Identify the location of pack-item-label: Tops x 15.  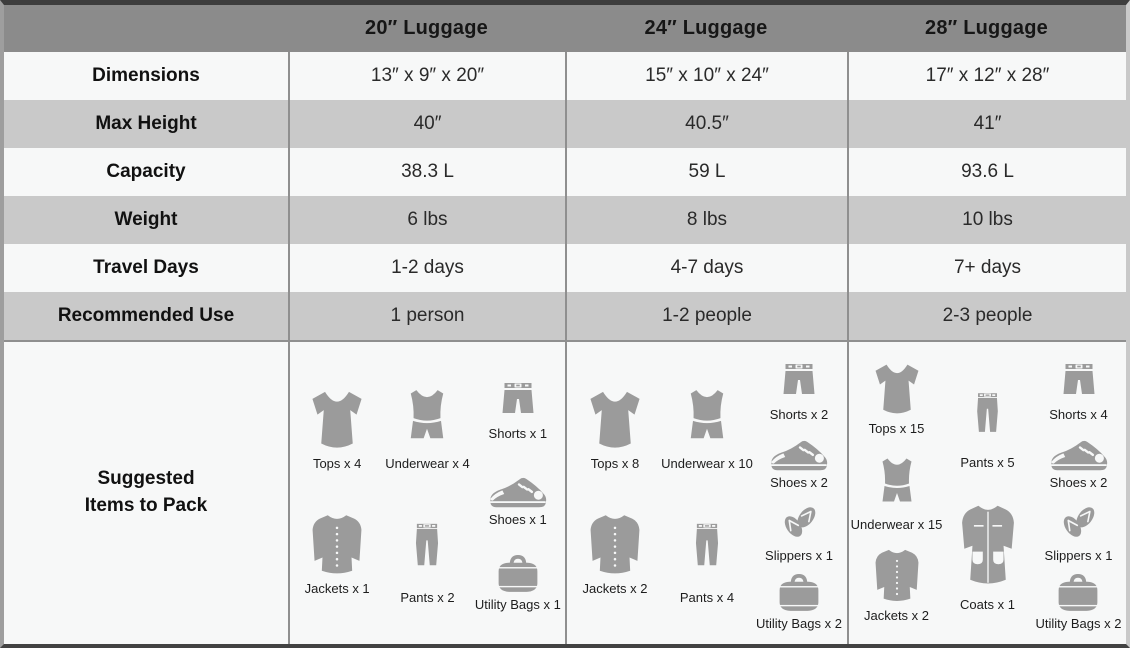
(896, 428).